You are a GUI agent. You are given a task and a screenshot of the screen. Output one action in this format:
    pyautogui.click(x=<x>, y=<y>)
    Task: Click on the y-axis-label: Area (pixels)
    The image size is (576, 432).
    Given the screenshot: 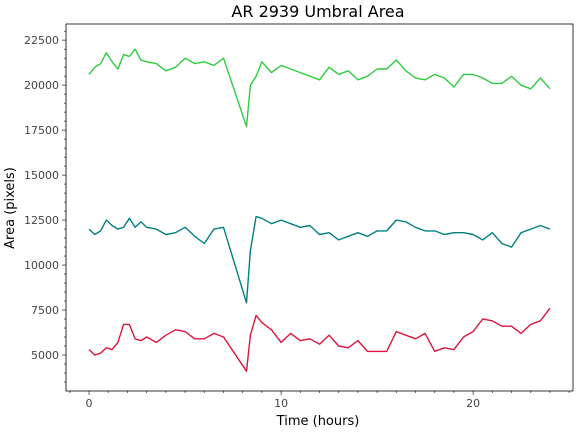 What is the action you would take?
    pyautogui.click(x=10, y=208)
    